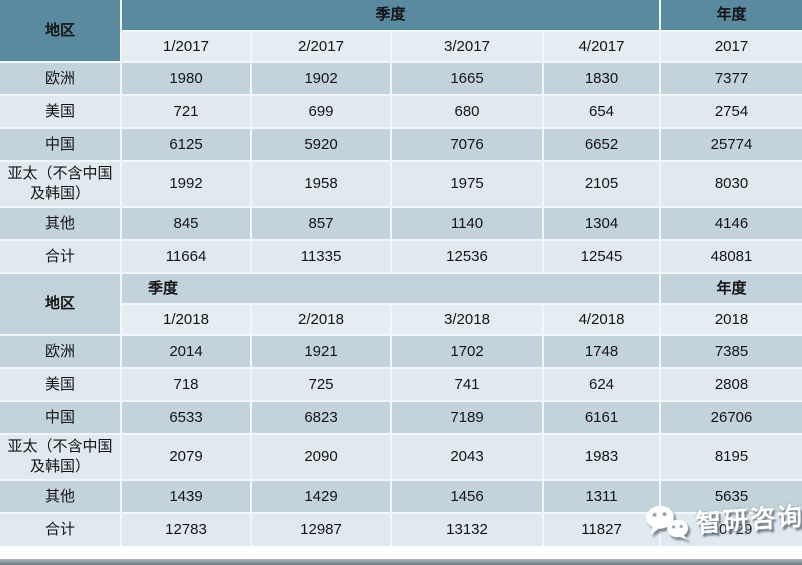  Describe the element at coordinates (730, 529) in the screenshot. I see `value-cell: 50729` at that location.